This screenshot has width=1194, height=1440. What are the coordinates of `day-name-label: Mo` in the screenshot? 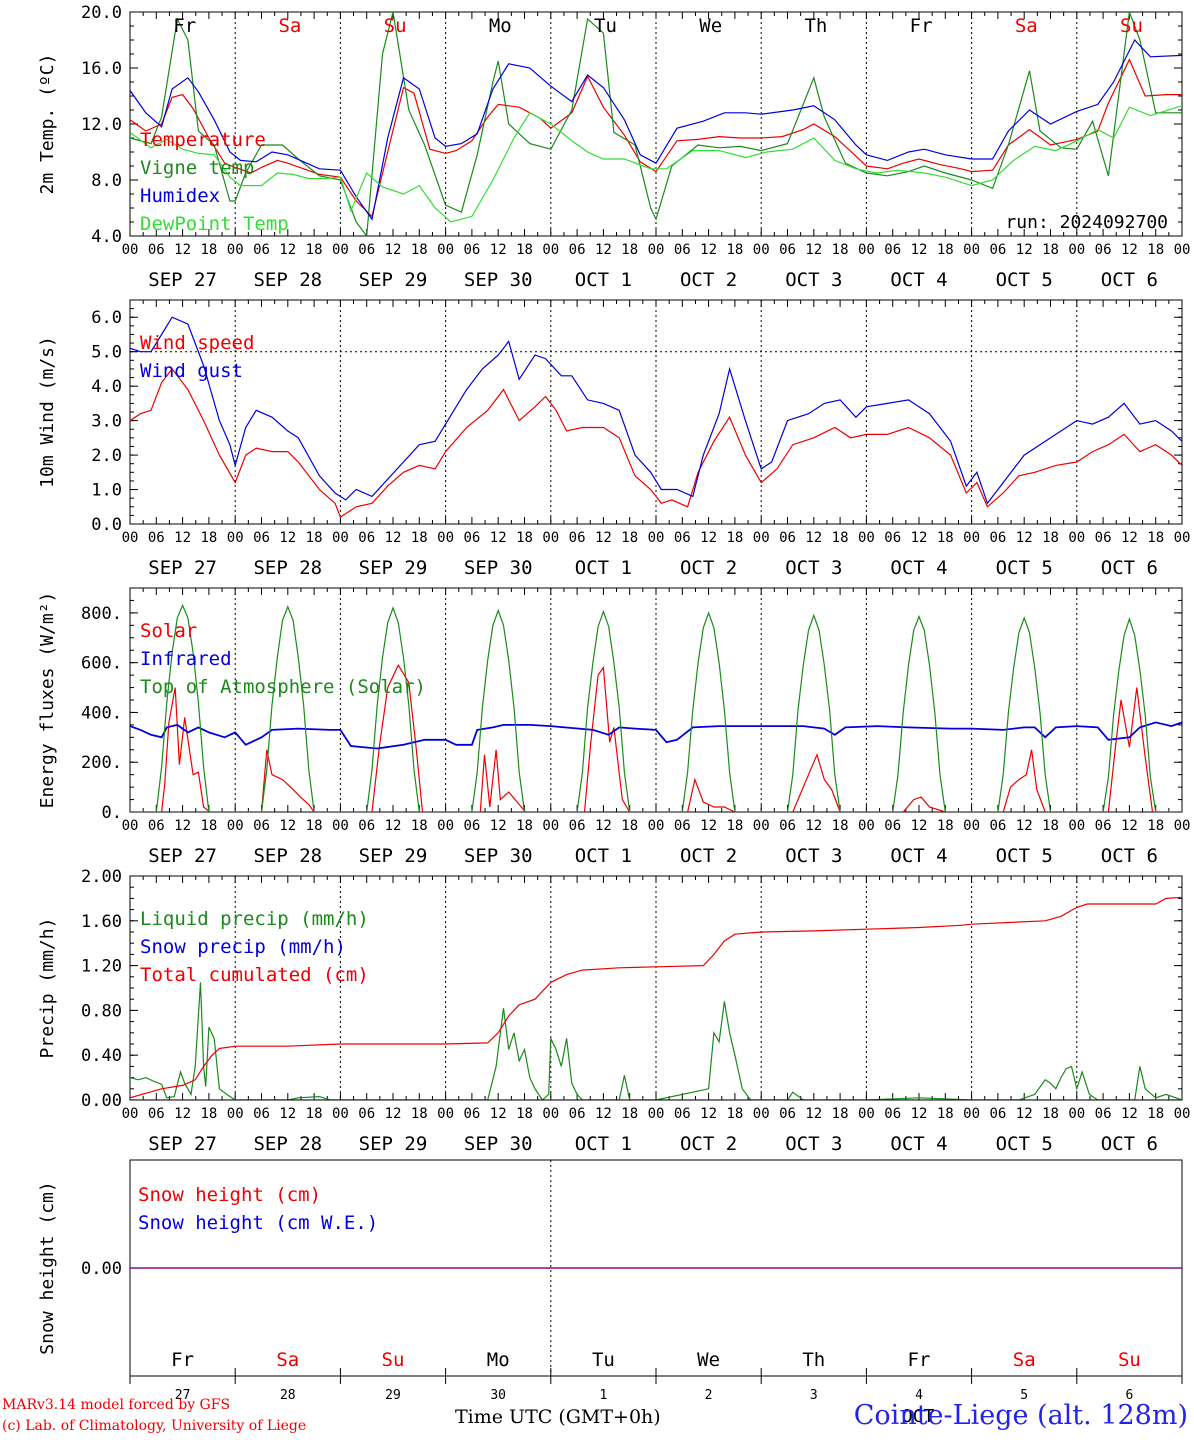 It's located at (498, 1360).